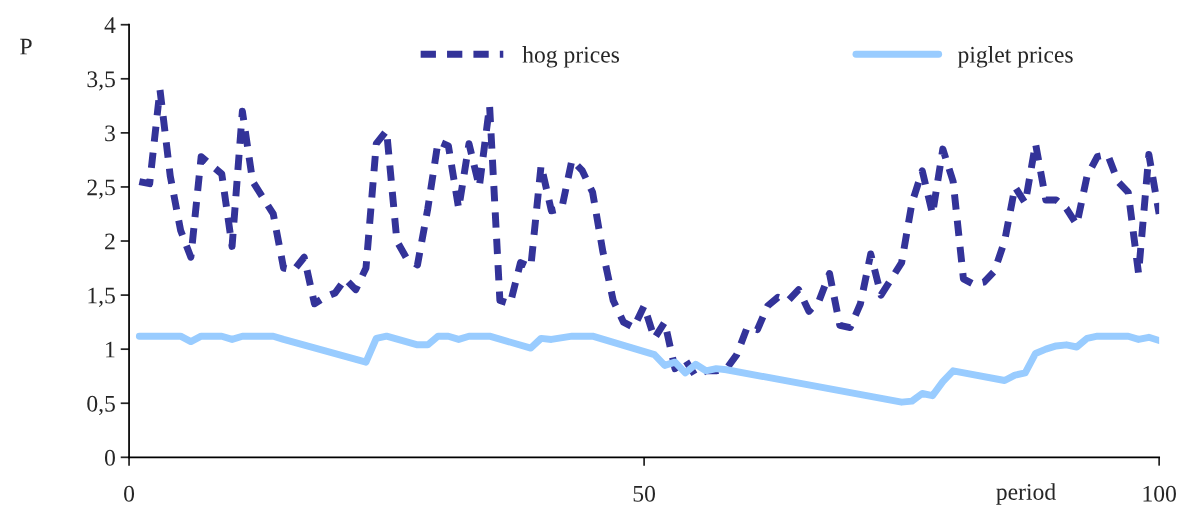 The image size is (1195, 515). Describe the element at coordinates (644, 493) in the screenshot. I see `x-tick-label: 50` at that location.